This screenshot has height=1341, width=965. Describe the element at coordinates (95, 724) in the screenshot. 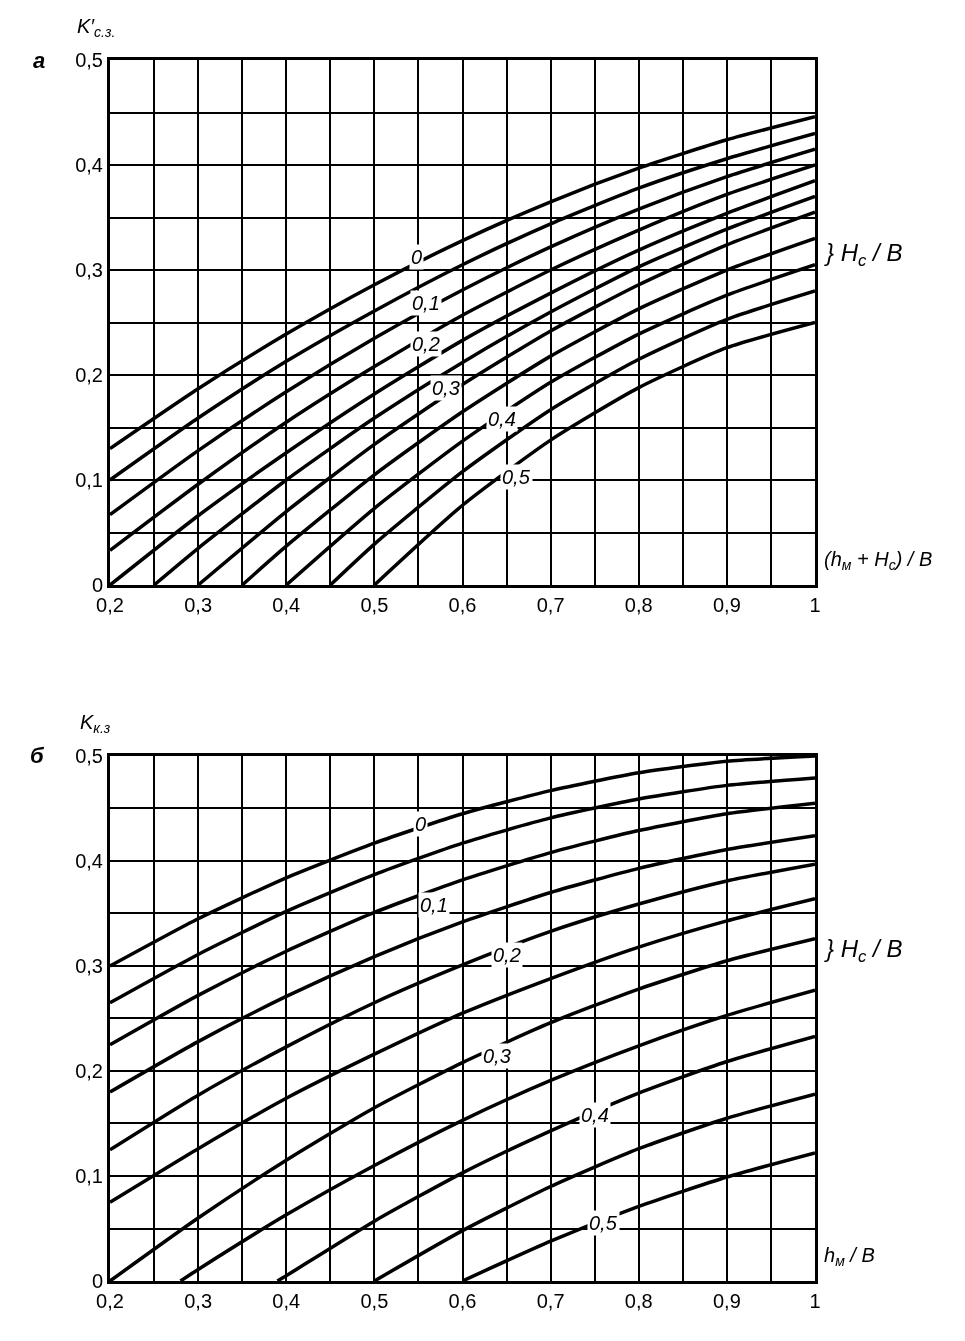

I see `y-axis-title: K$_{к.з}$` at that location.